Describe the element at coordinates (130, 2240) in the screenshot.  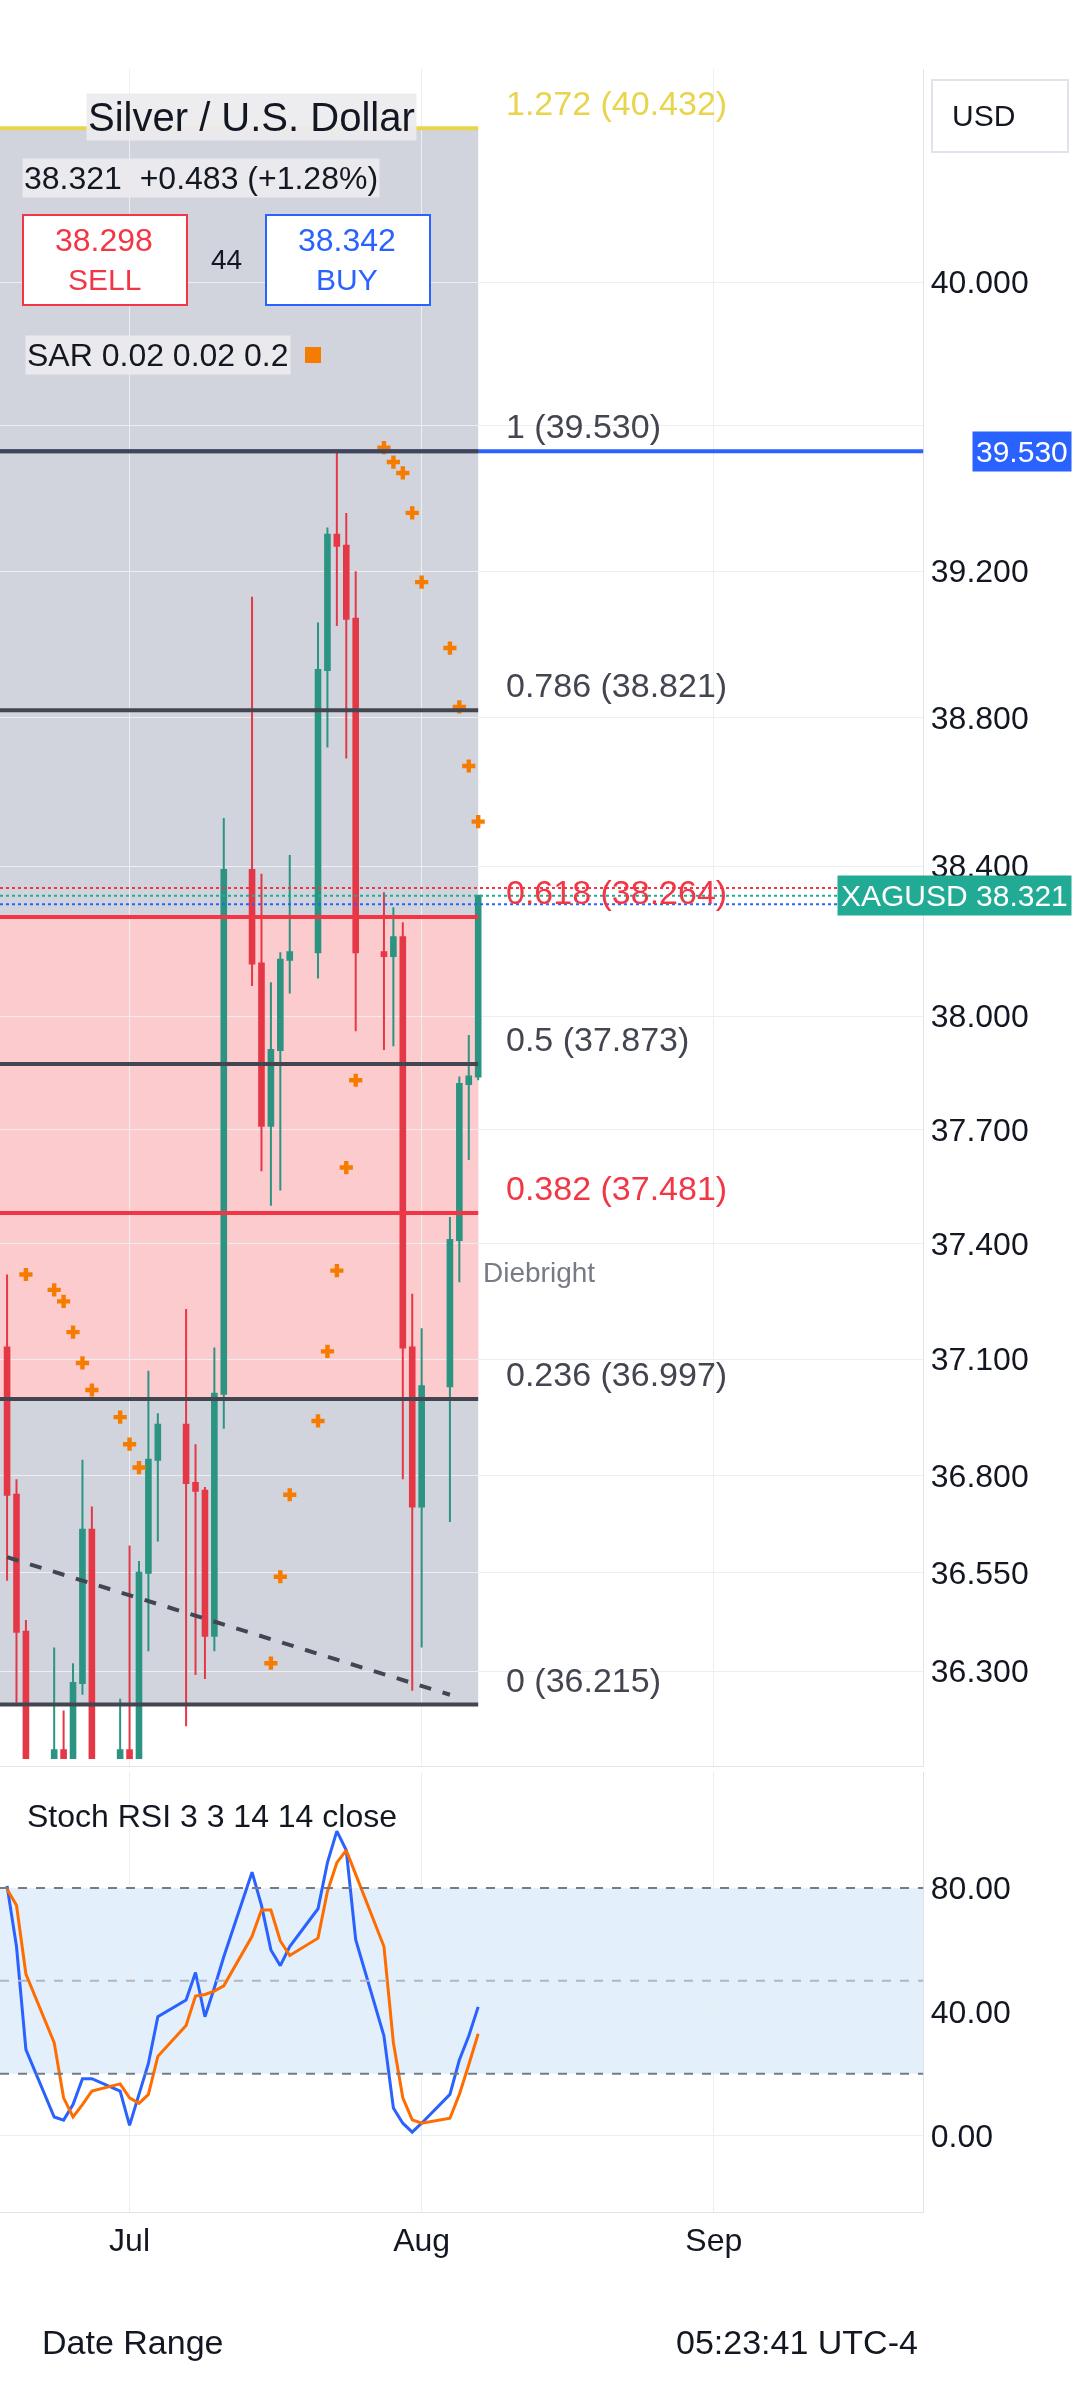
I see `x-tick-label: Jul` at that location.